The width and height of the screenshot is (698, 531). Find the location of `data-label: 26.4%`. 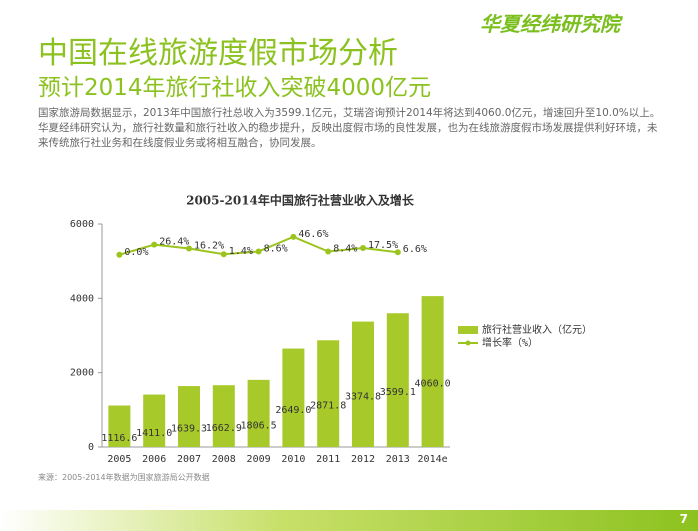

data-label: 26.4% is located at coordinates (174, 242).